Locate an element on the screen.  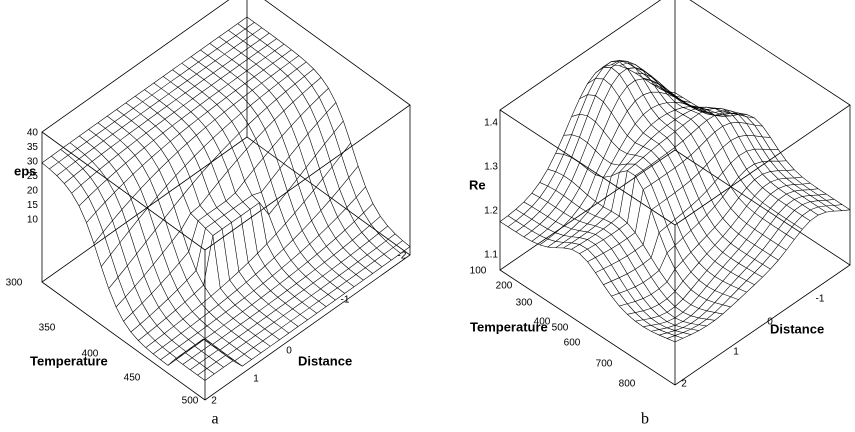
z-tick-label: 1.3 is located at coordinates (491, 167).